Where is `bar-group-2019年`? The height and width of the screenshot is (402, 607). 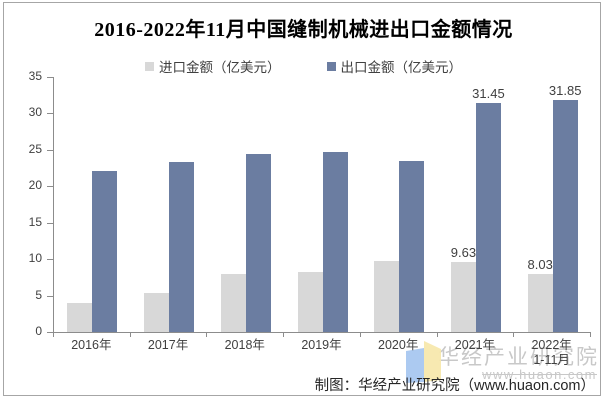
bar-group-2019年 is located at coordinates (322, 204).